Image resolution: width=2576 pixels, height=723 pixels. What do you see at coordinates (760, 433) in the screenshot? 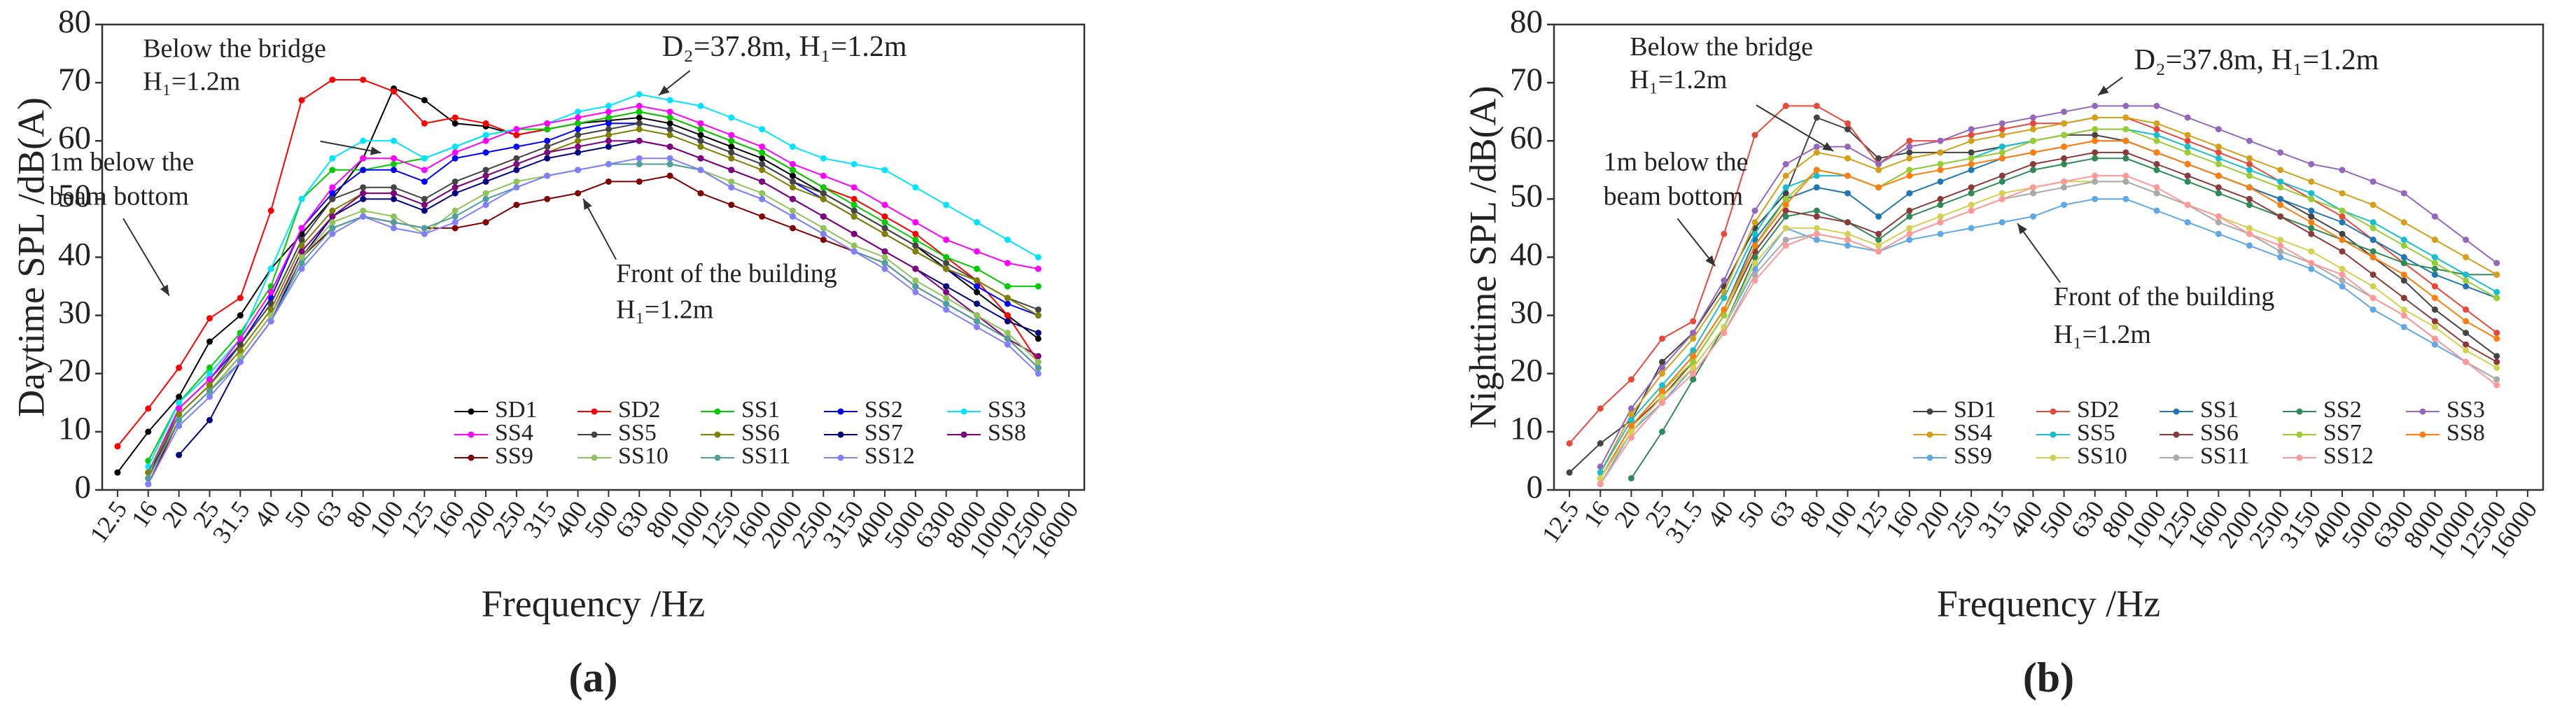
I see `legend-label: SS6` at bounding box center [760, 433].